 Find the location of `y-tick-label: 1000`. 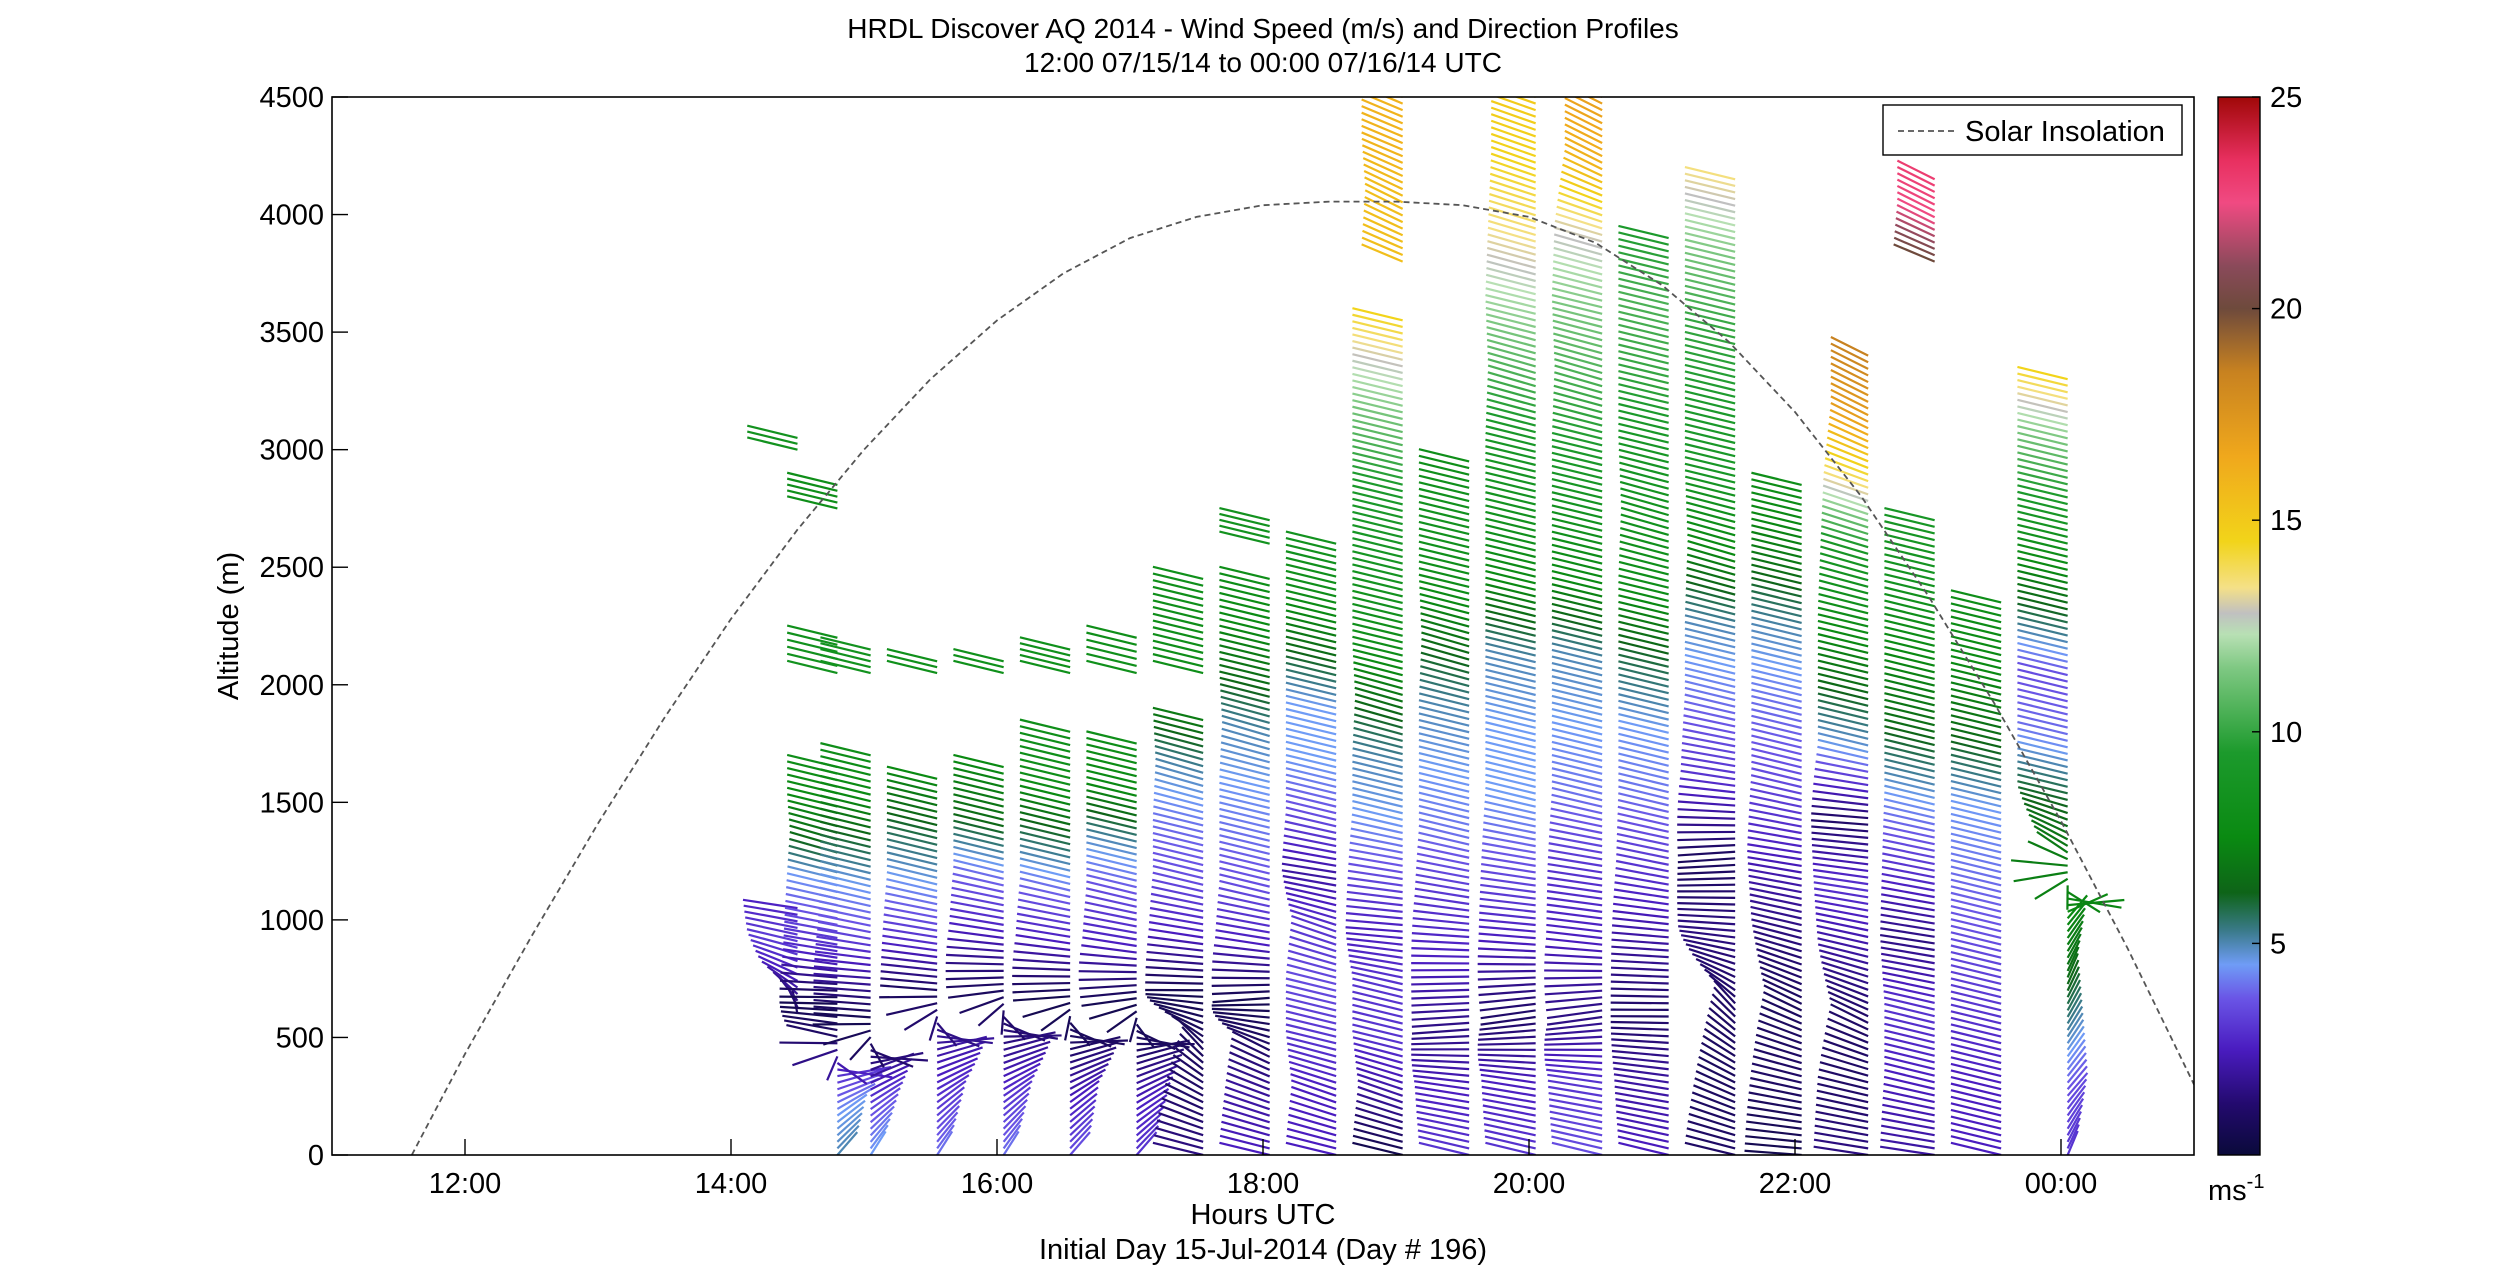

y-tick-label: 1000 is located at coordinates (291, 921).